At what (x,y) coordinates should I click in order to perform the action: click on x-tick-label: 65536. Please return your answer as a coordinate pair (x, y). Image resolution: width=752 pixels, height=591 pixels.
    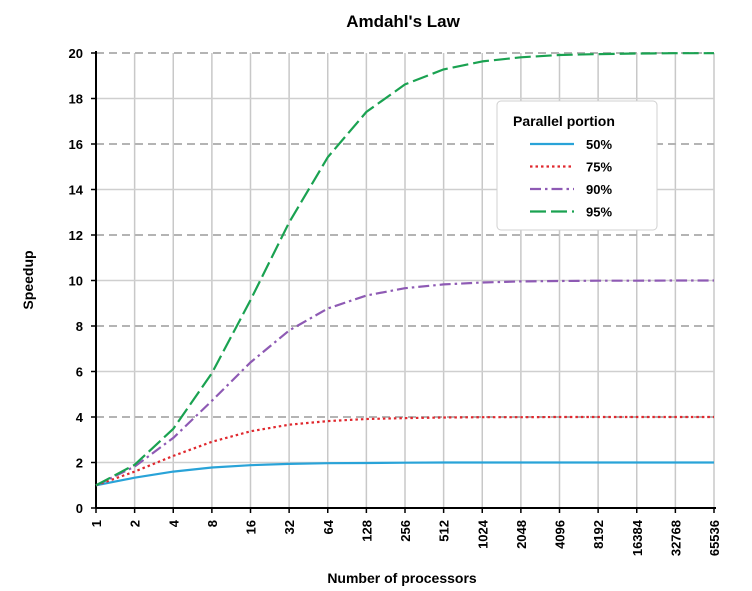
    Looking at the image, I should click on (714, 538).